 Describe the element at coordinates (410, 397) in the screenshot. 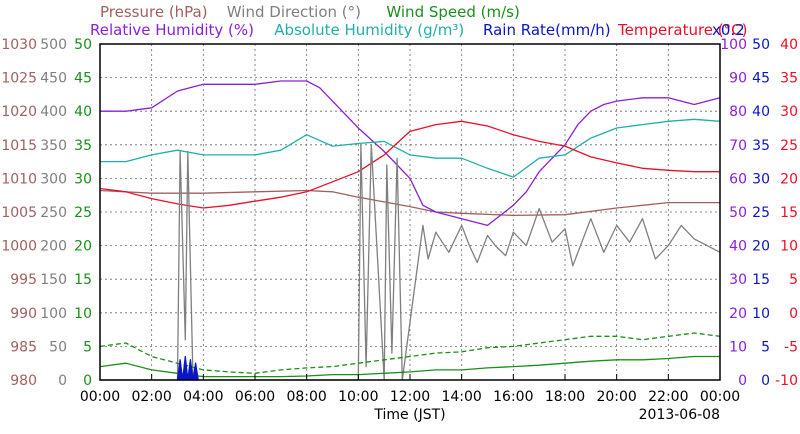

I see `x-tick-label: 12:00` at that location.